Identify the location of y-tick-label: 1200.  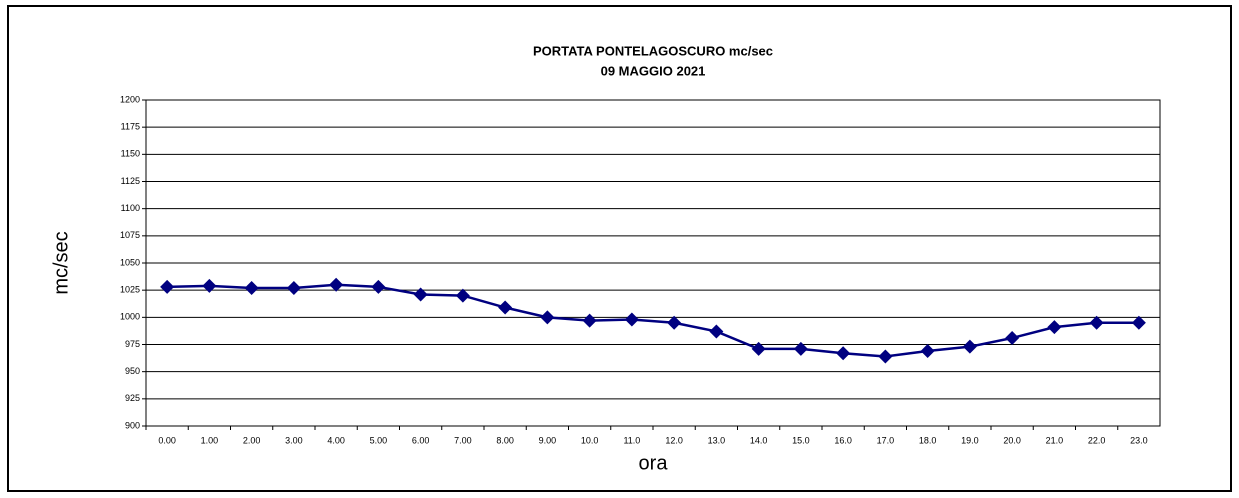
(130, 99).